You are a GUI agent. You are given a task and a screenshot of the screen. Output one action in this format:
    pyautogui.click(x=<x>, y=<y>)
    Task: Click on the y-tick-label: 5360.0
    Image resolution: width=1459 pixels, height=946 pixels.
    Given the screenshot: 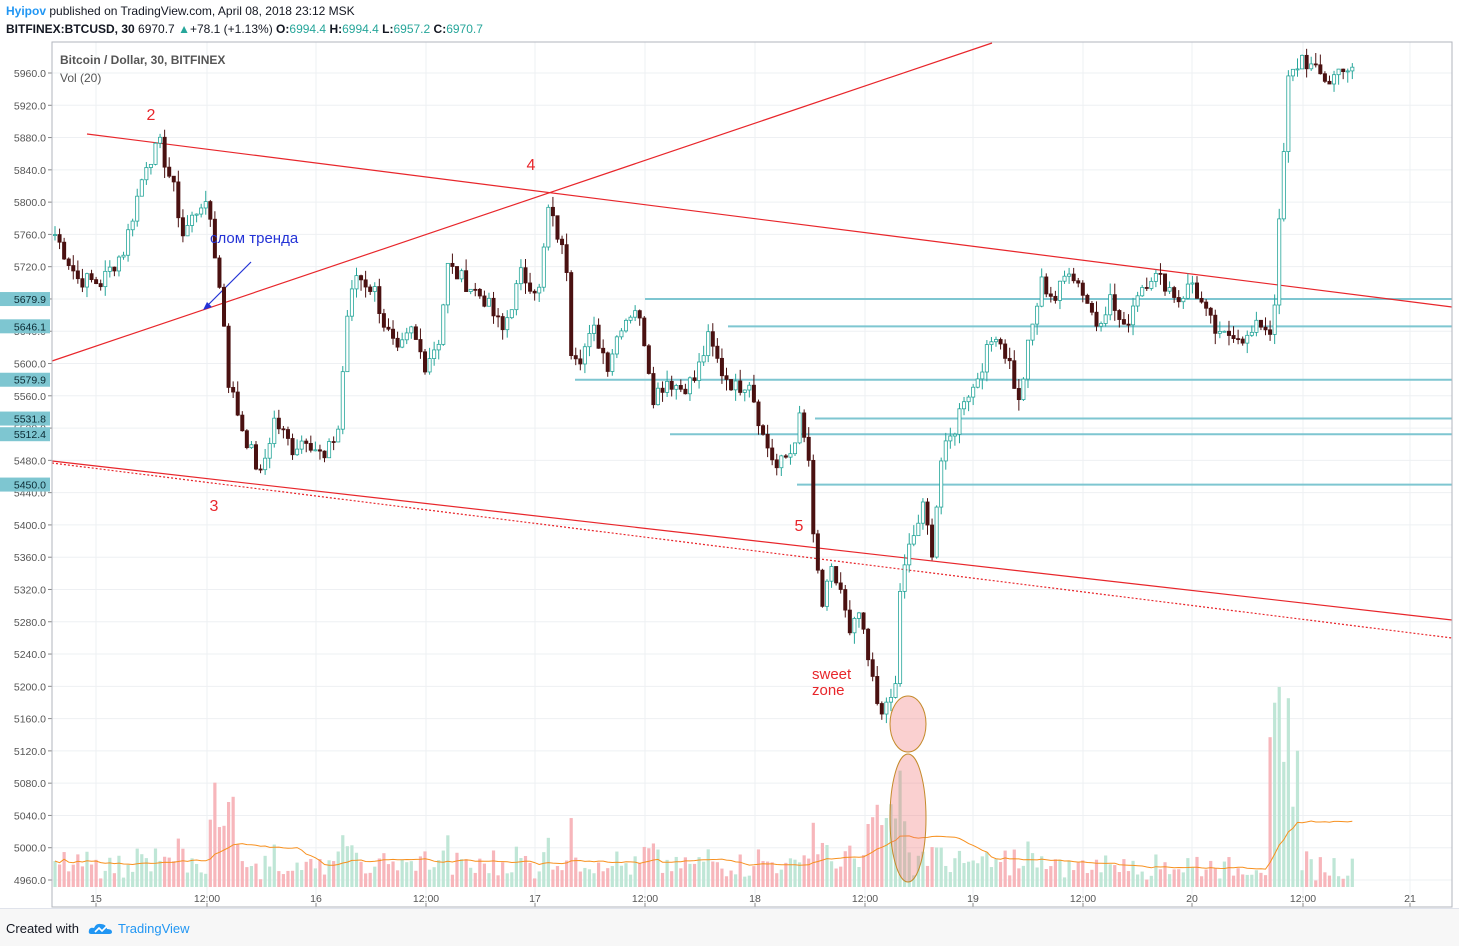 What is the action you would take?
    pyautogui.click(x=30, y=558)
    